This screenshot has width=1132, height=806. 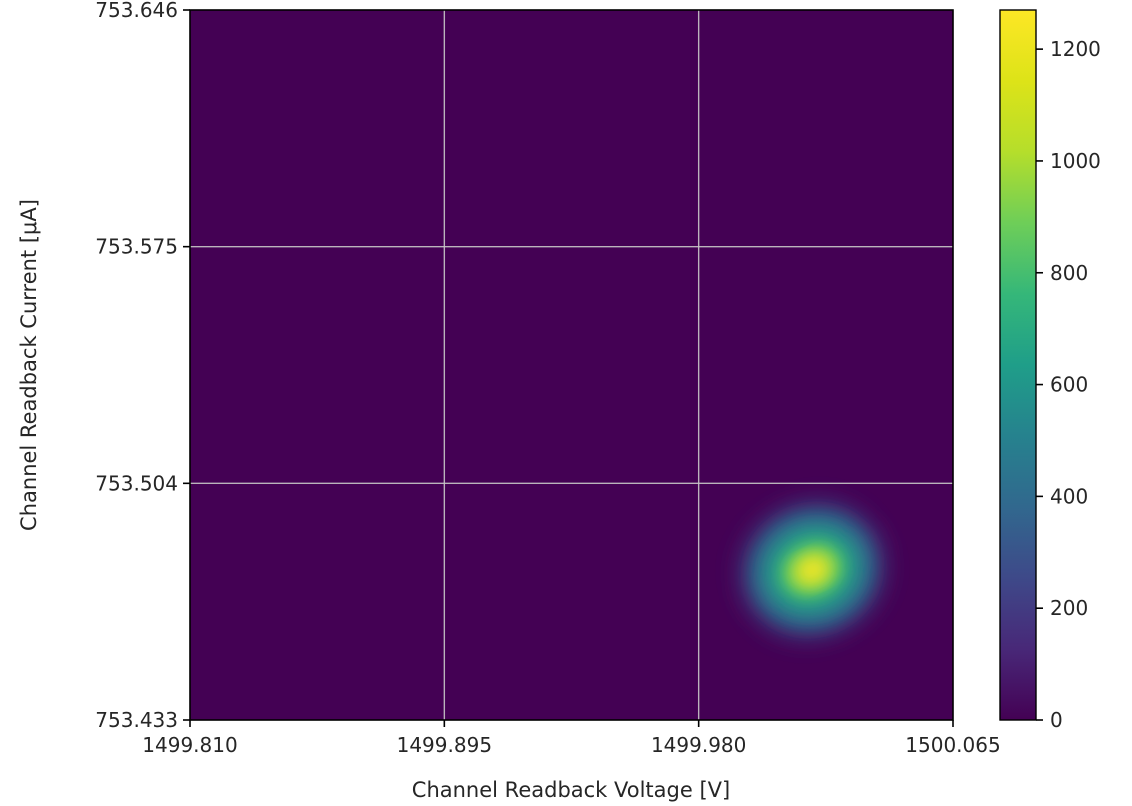 I want to click on y-tick-label: 753.646, so click(x=136, y=11).